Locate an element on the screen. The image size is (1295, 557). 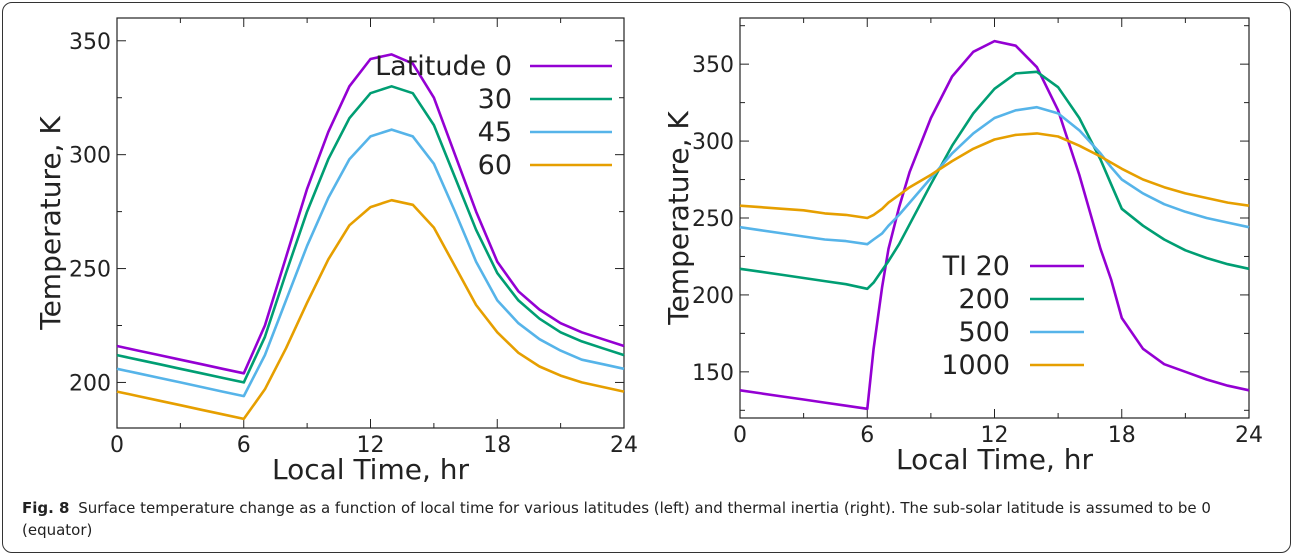
legend-label: TI 20 is located at coordinates (976, 266).